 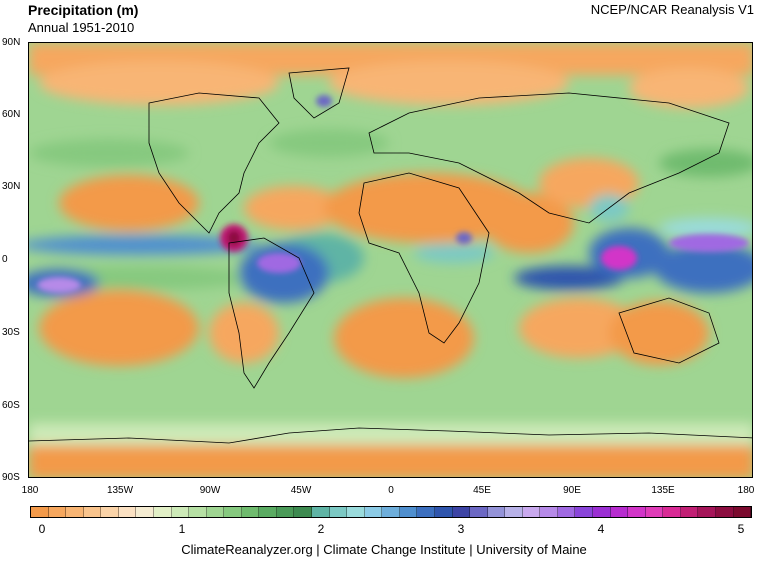 I want to click on lon-label-180w: 180, so click(x=30, y=490).